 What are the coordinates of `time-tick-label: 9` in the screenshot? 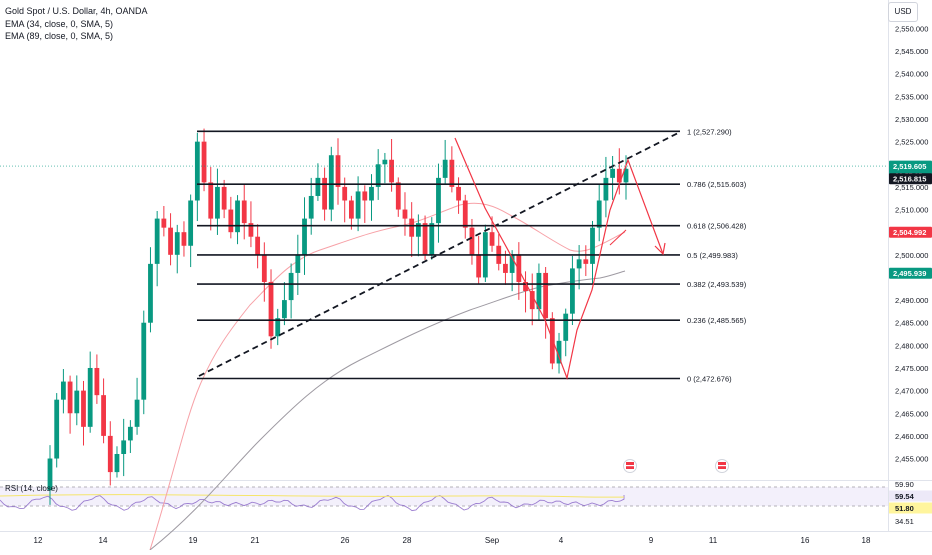 It's located at (651, 540).